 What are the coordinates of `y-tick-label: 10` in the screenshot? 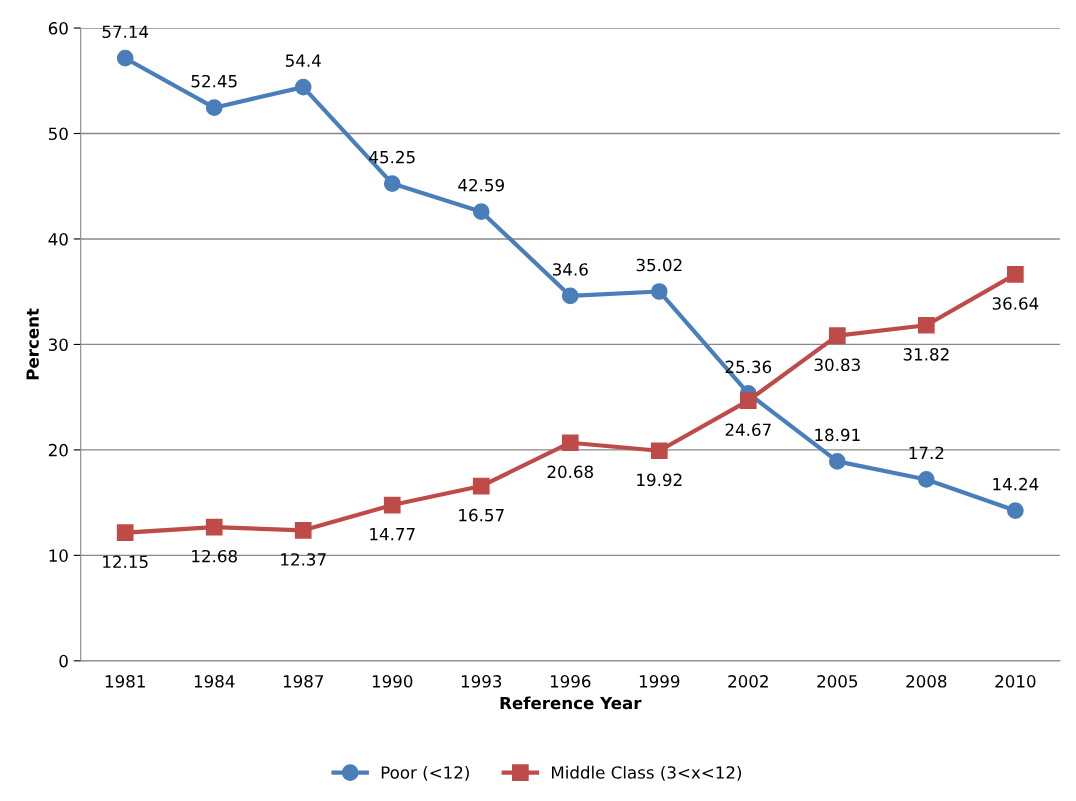 It's located at (58, 555).